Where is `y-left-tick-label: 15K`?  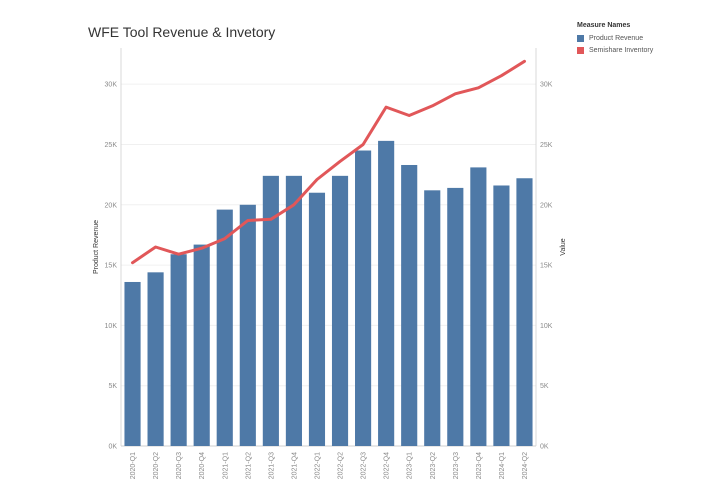
y-left-tick-label: 15K is located at coordinates (111, 266).